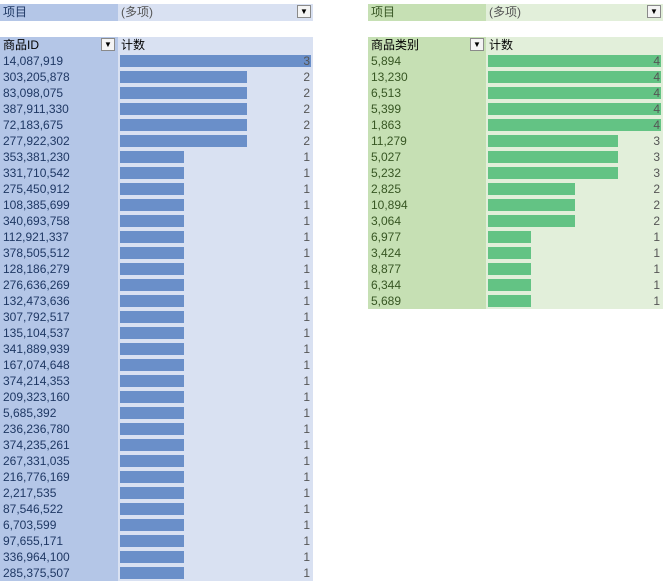 The image size is (666, 584). What do you see at coordinates (427, 189) in the screenshot?
I see `row-label: 2,825` at bounding box center [427, 189].